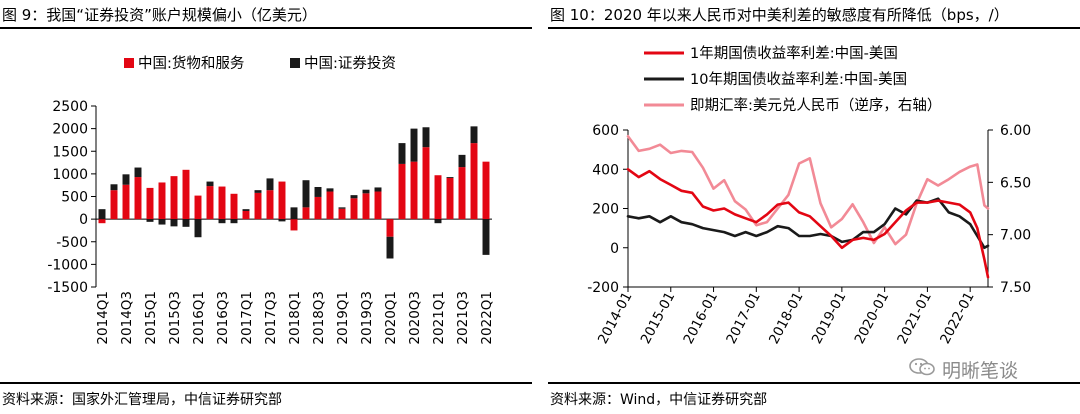 The width and height of the screenshot is (1080, 414). I want to click on x-tick-label: 2017Q3, so click(271, 318).